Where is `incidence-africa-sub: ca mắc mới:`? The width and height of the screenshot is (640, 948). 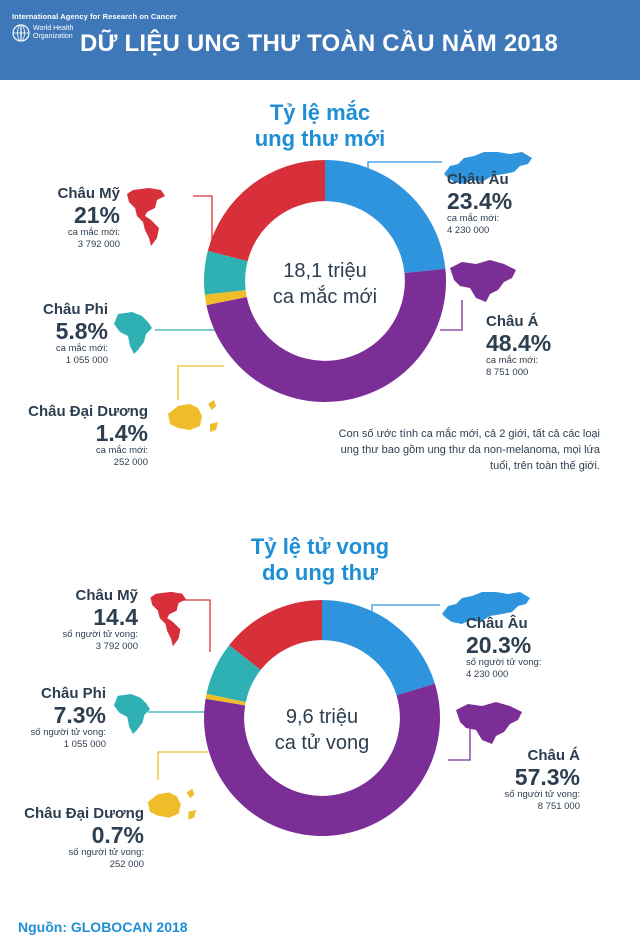 incidence-africa-sub: ca mắc mới: is located at coordinates (81, 348).